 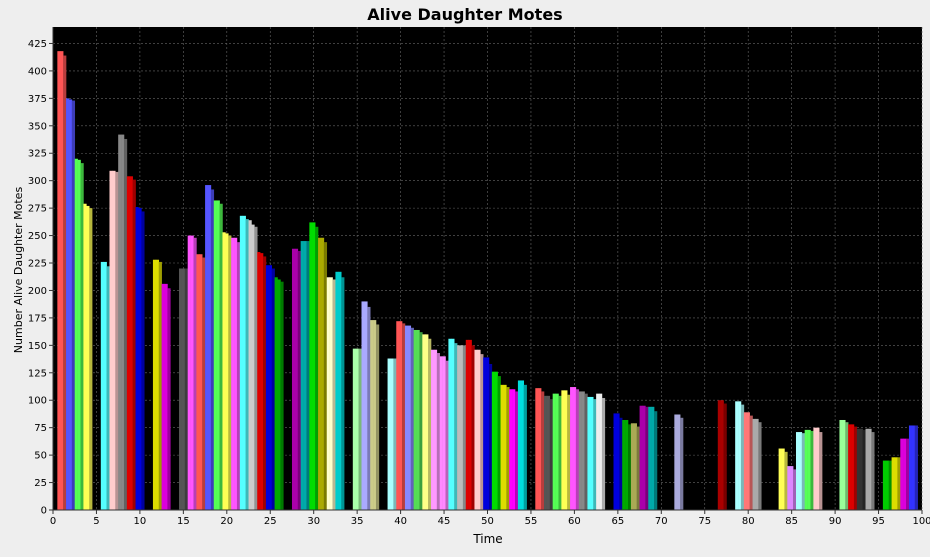 I want to click on chart-title: Alive Daughter Motes, so click(x=464, y=14).